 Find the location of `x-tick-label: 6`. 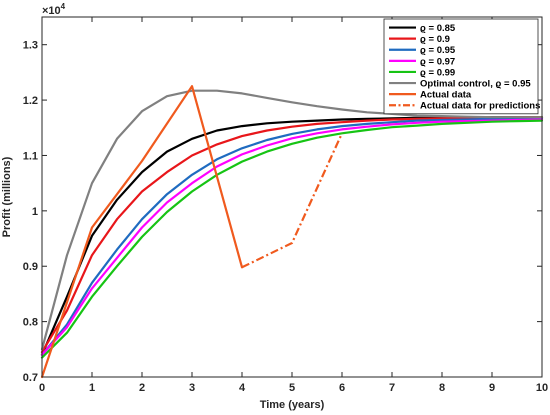

x-tick-label: 6 is located at coordinates (342, 388).